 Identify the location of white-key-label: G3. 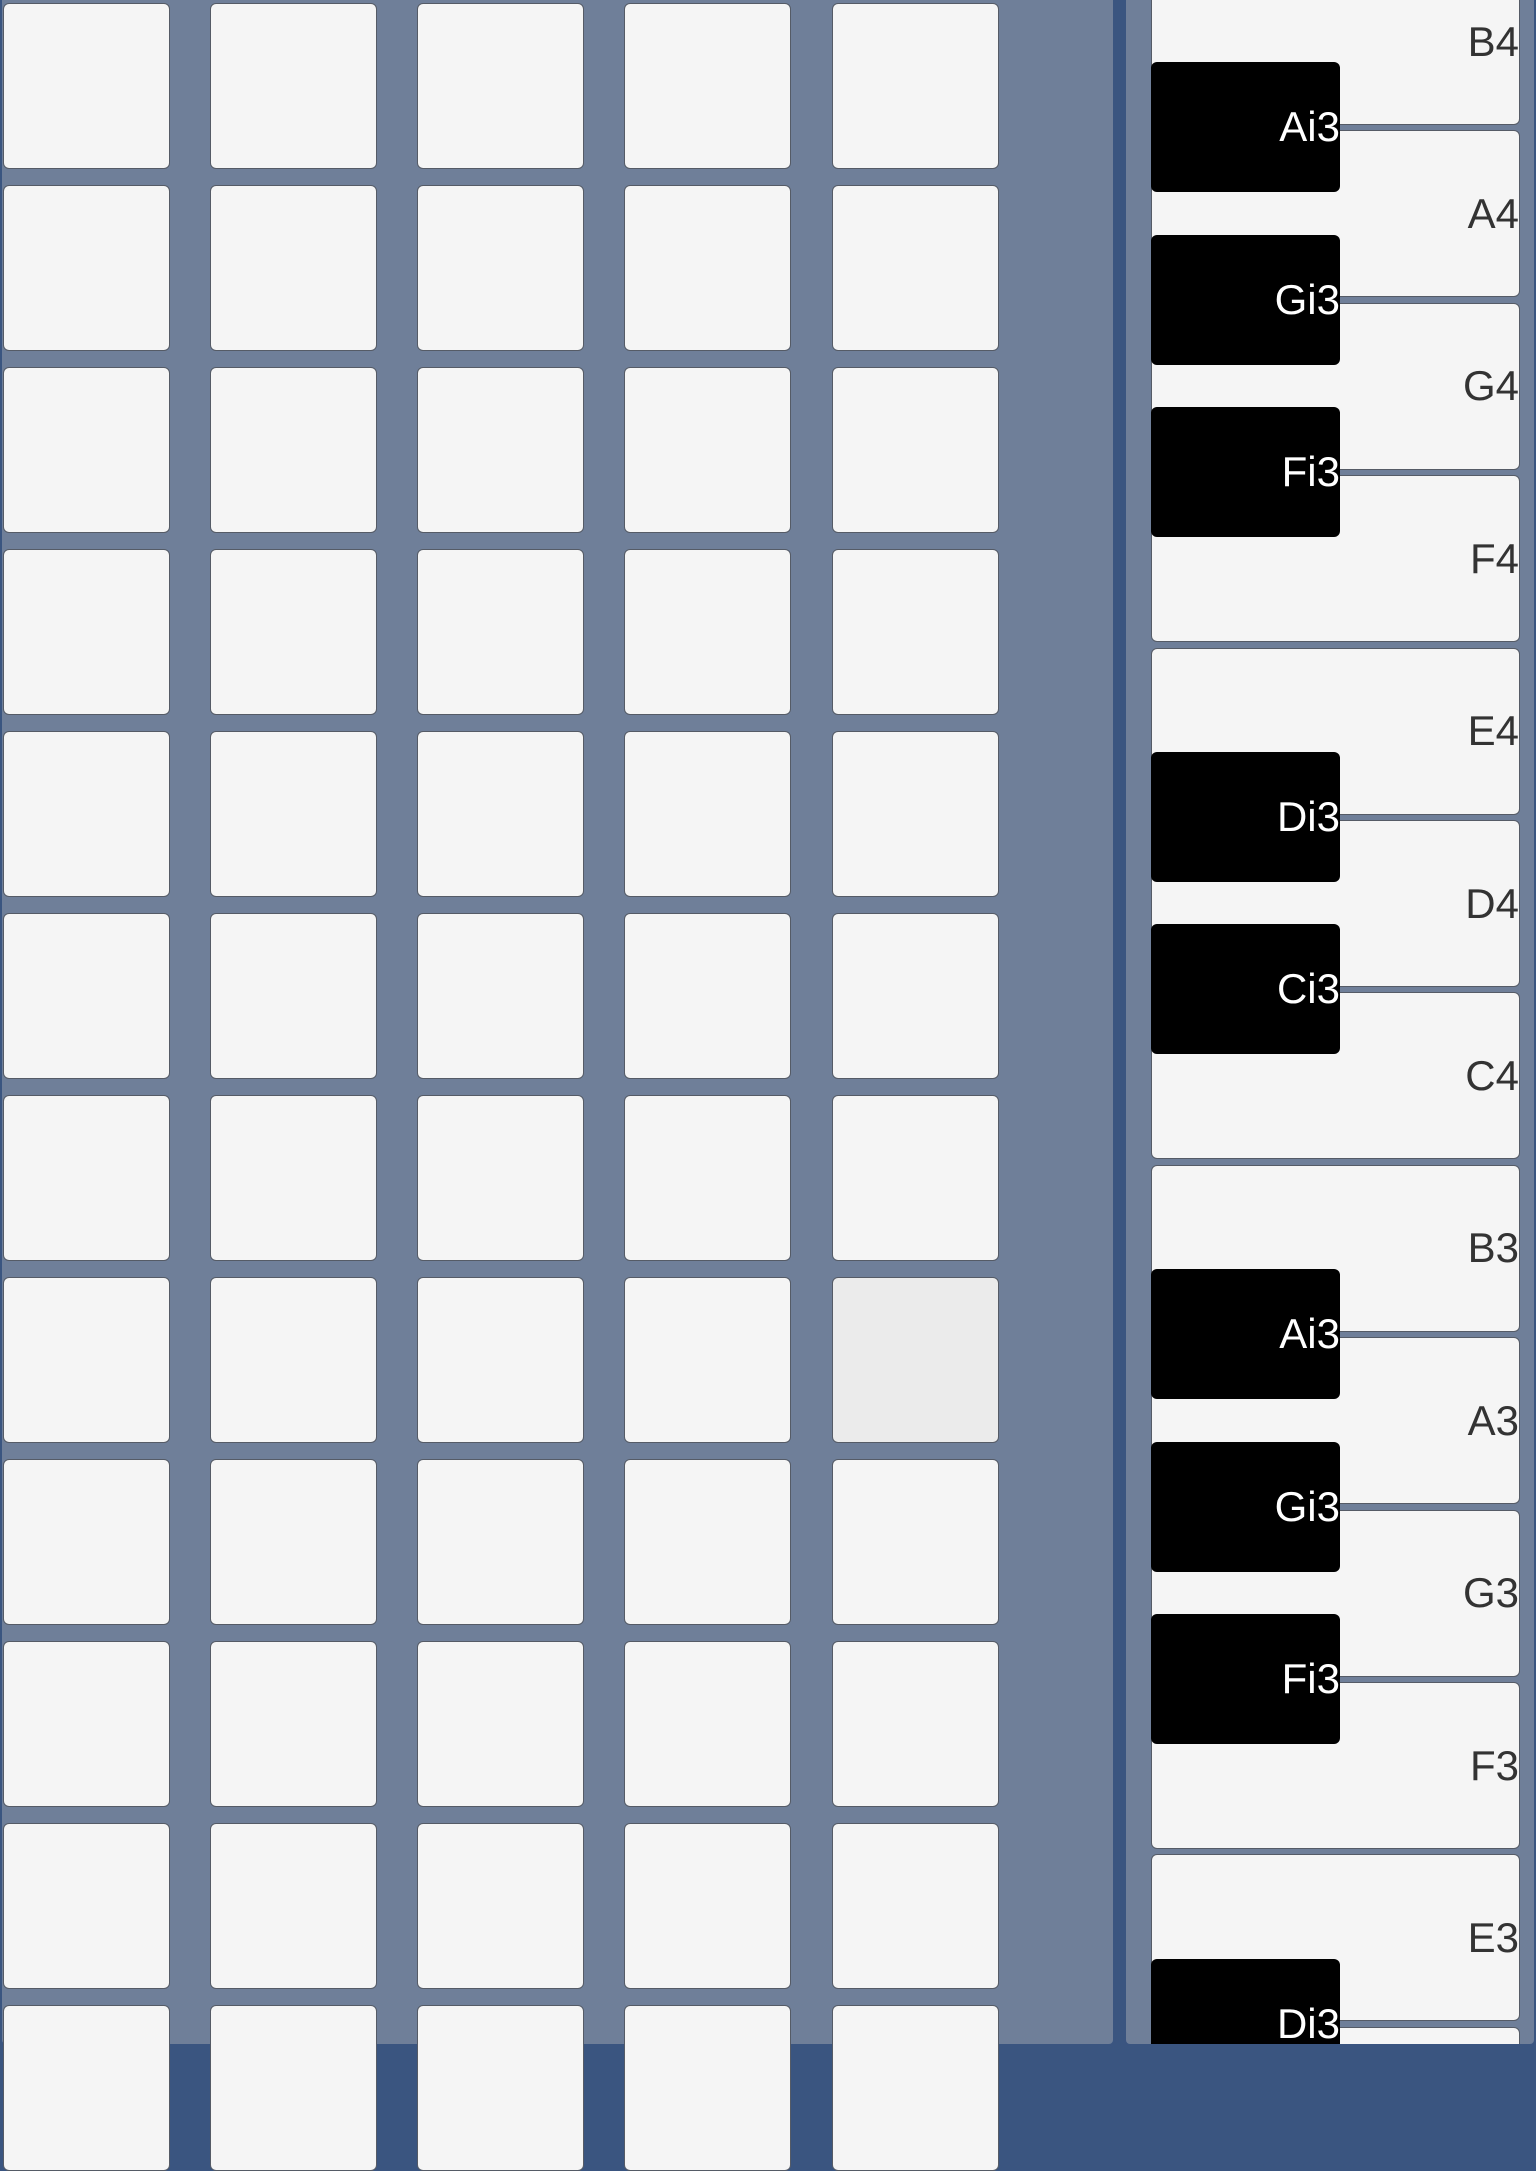
(1490, 1593).